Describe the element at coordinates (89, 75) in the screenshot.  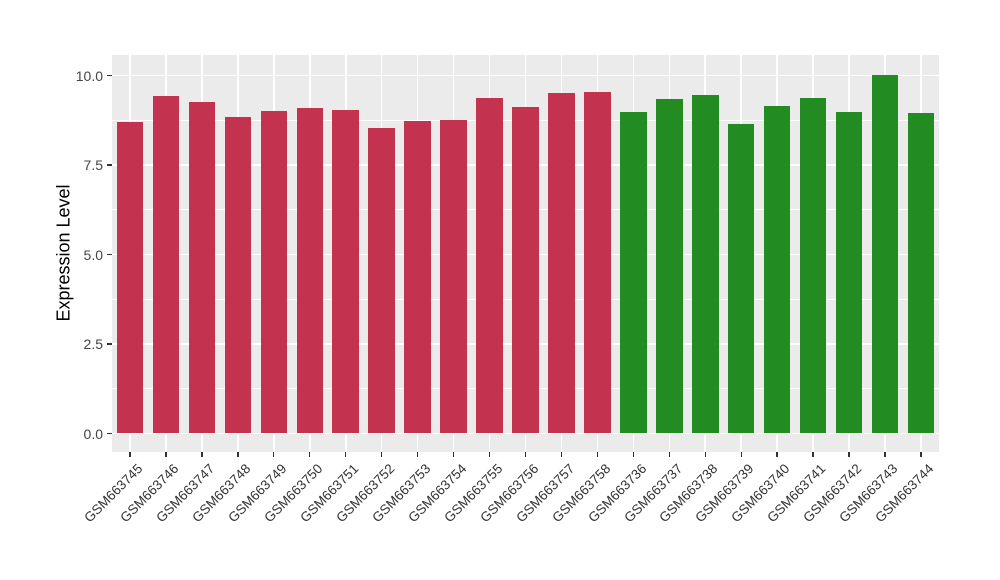
I see `y-tick-label: 10.0` at that location.